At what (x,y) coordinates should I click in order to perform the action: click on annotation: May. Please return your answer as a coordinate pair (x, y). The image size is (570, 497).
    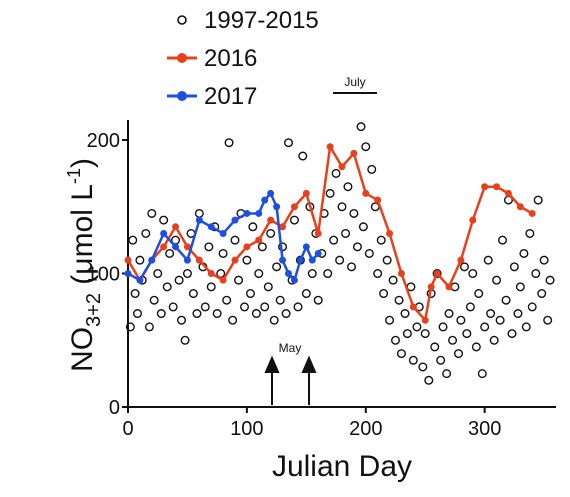
    Looking at the image, I should click on (290, 348).